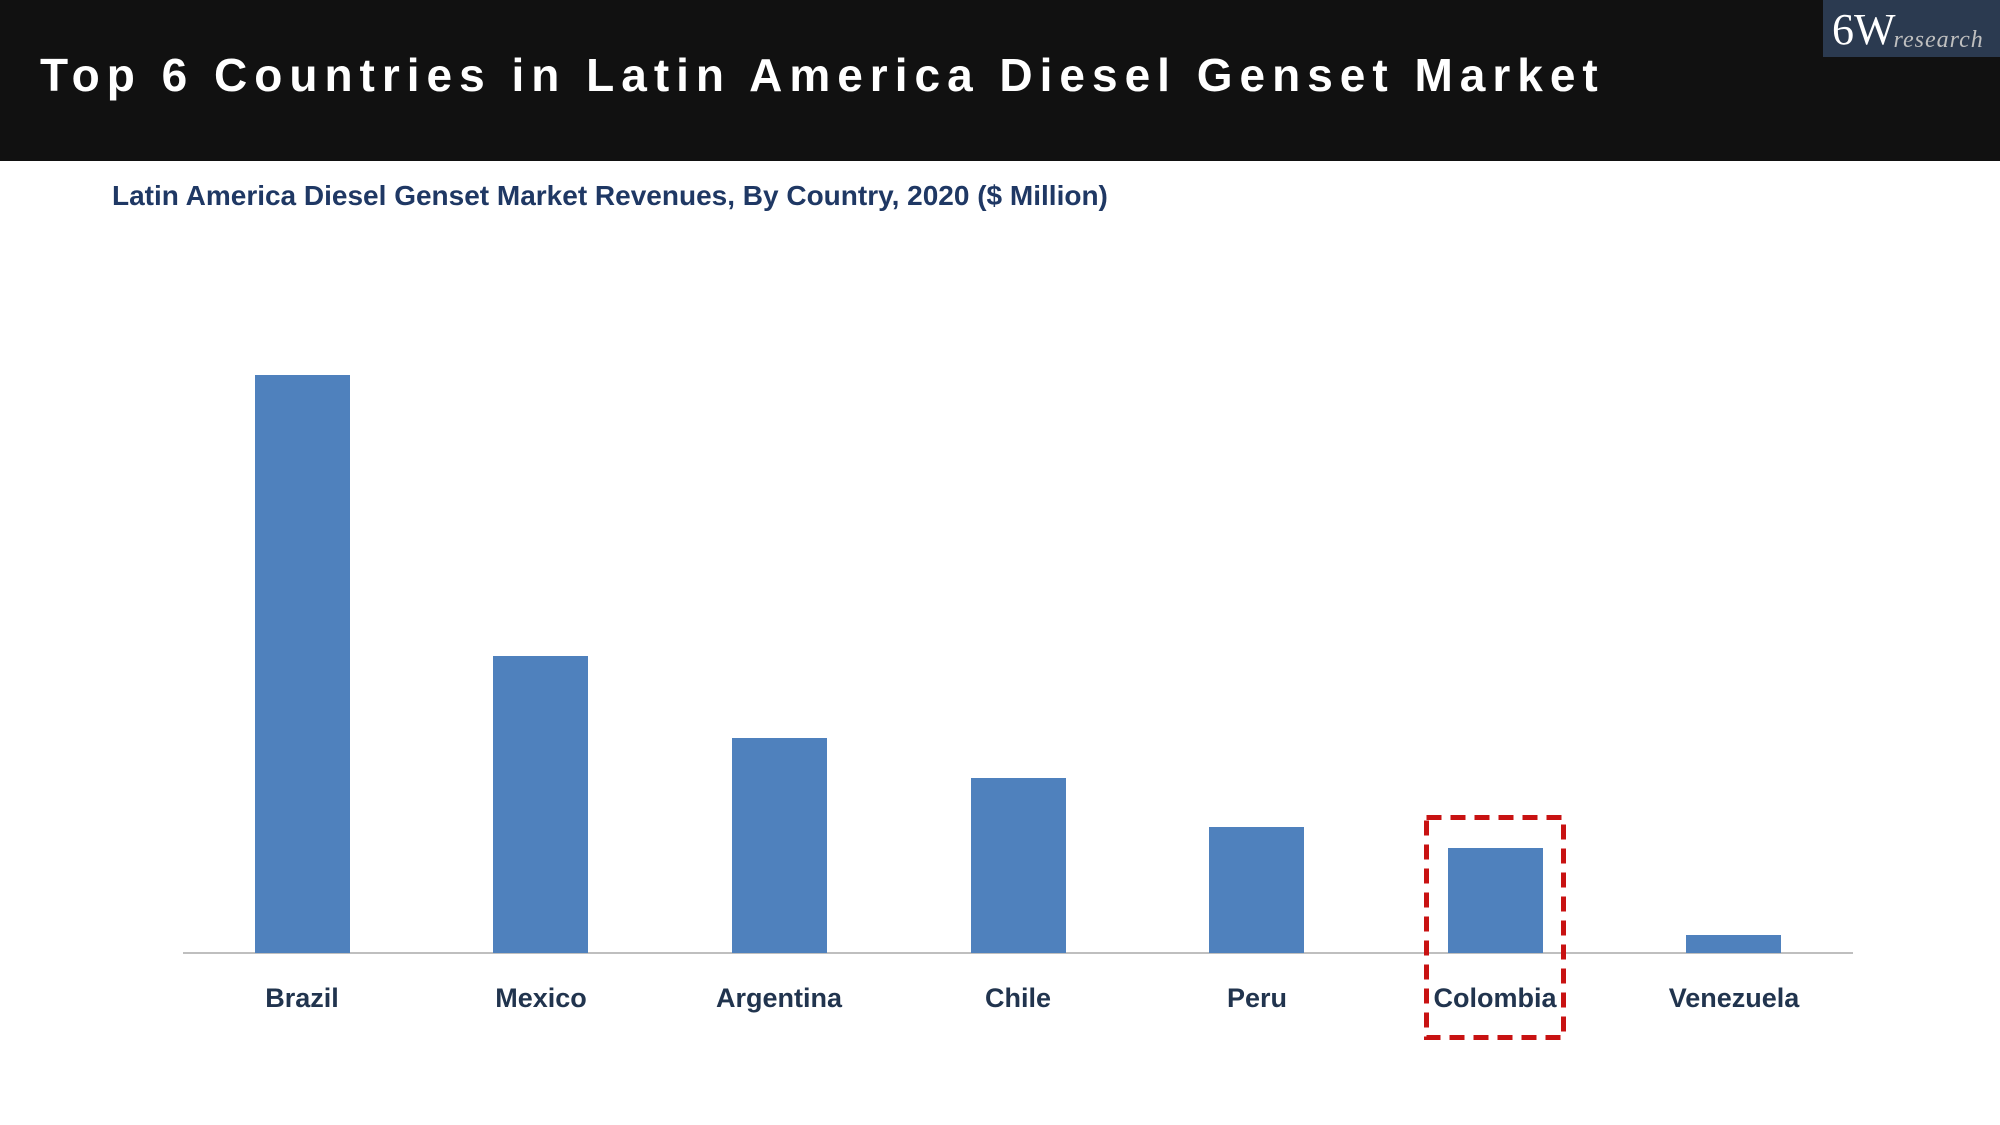 The image size is (2000, 1125). Describe the element at coordinates (1256, 890) in the screenshot. I see `bar-peru` at that location.